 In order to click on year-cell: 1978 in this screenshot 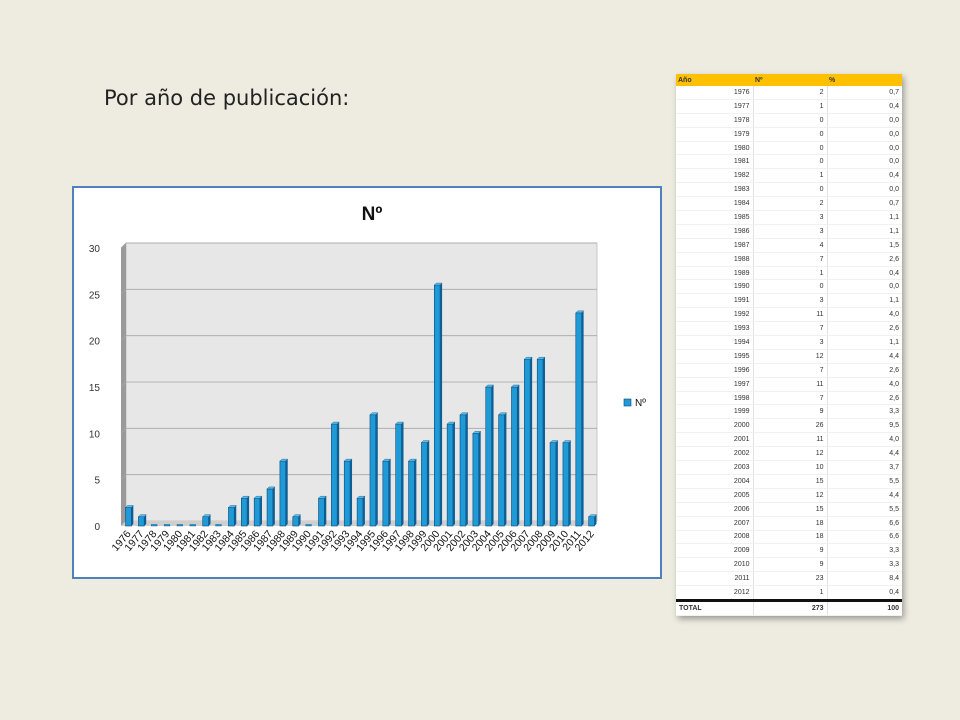, I will do `click(715, 120)`.